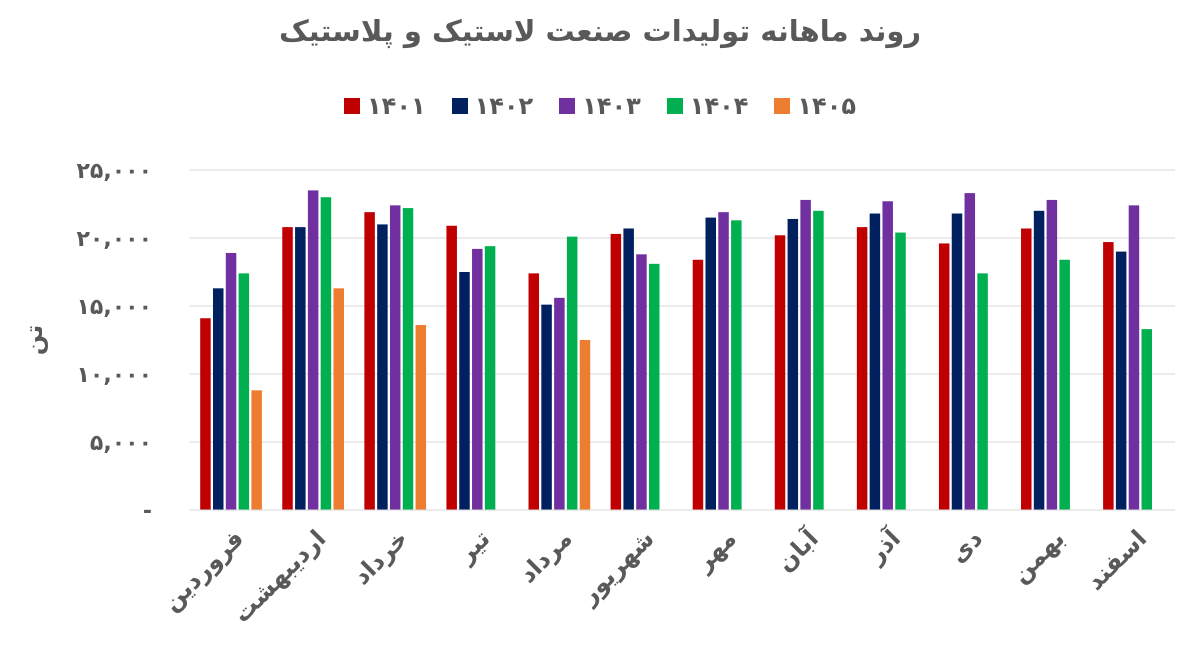 This screenshot has width=1200, height=663. What do you see at coordinates (34, 340) in the screenshot?
I see `y-axis-label: تن` at bounding box center [34, 340].